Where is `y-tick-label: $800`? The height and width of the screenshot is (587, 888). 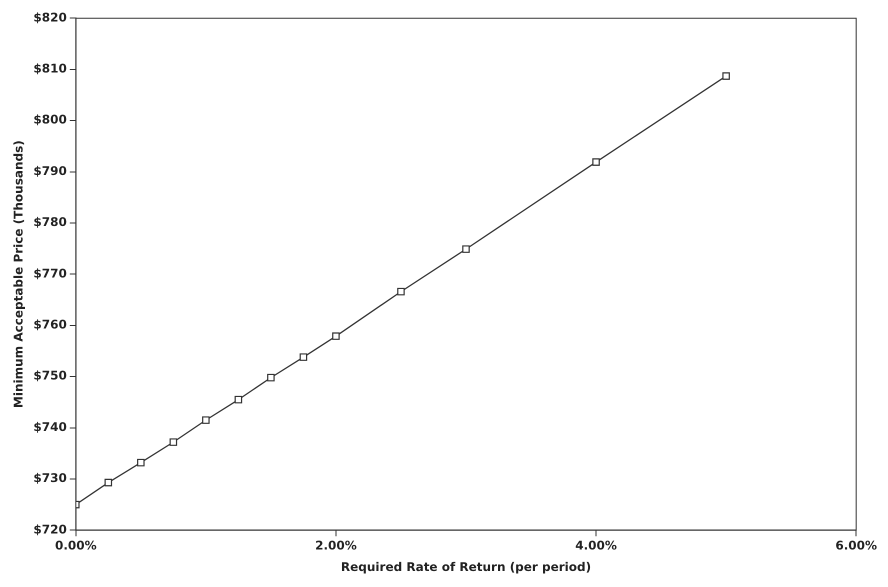
y-tick-label: $800 is located at coordinates (50, 119).